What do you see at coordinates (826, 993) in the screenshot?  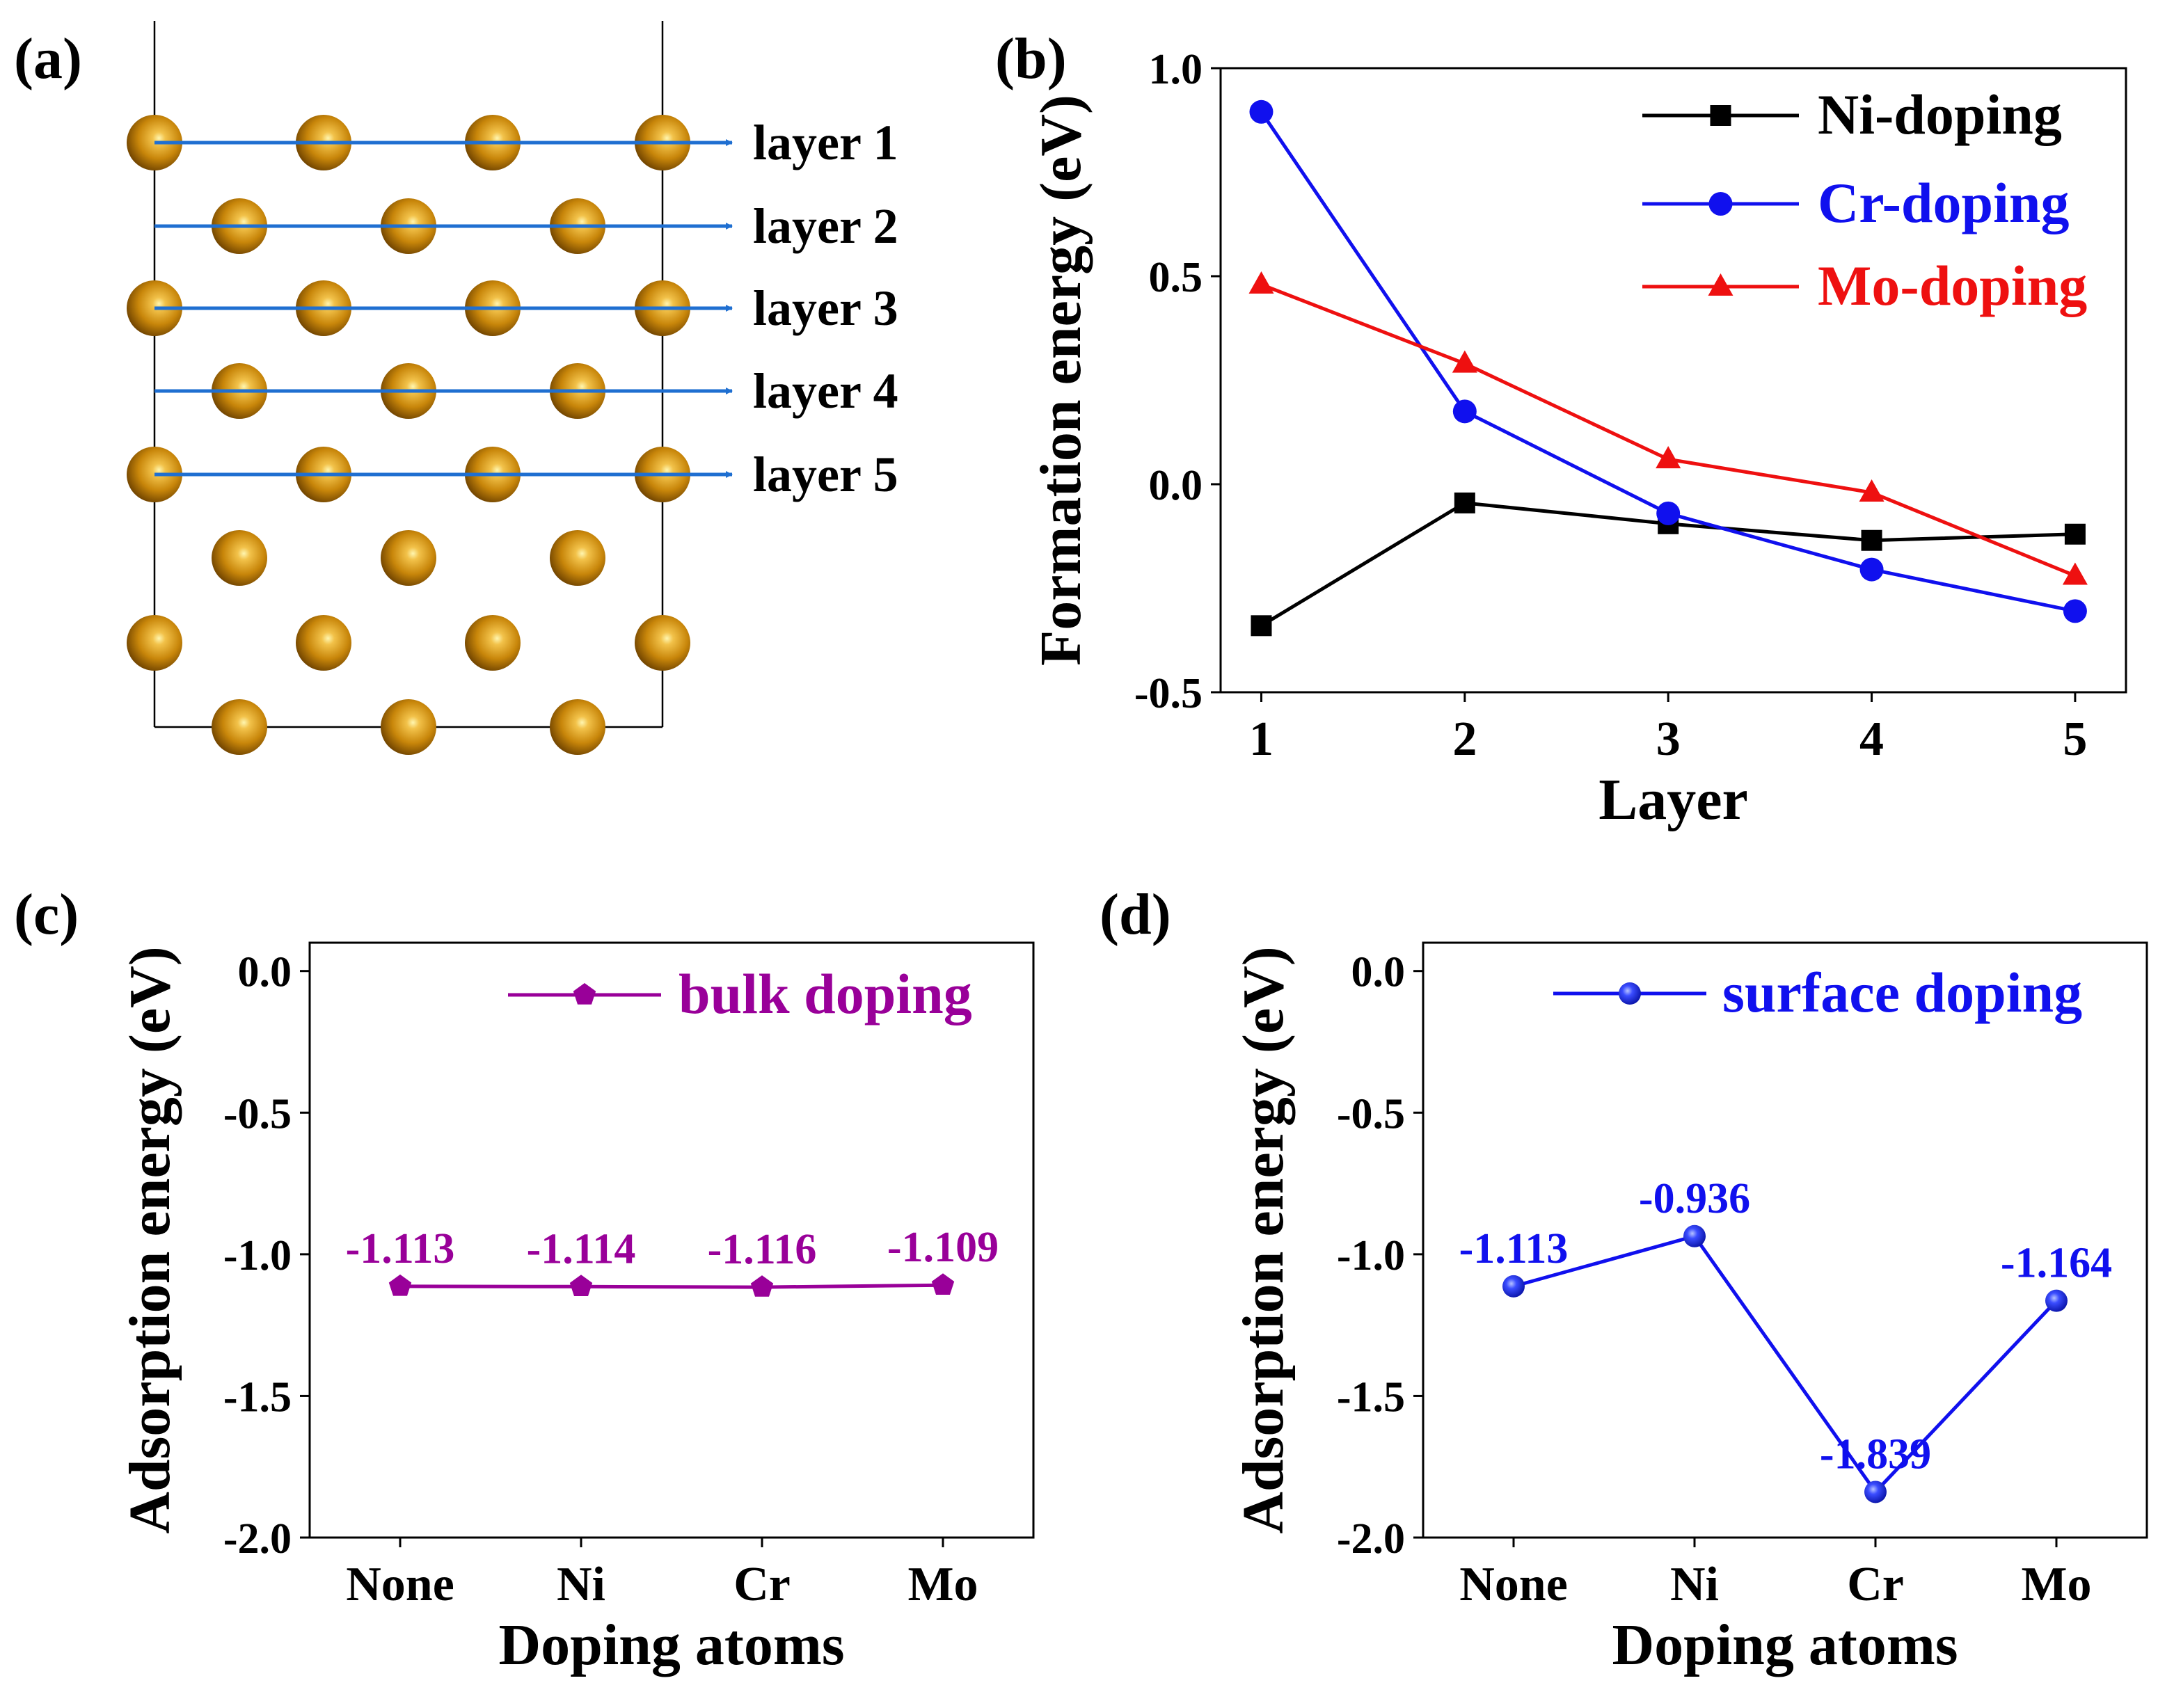 I see `legend-label: bulk doping` at bounding box center [826, 993].